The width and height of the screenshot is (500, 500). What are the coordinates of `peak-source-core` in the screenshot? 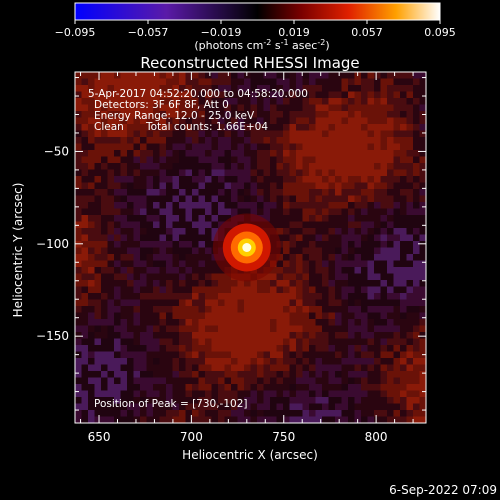 It's located at (247, 247).